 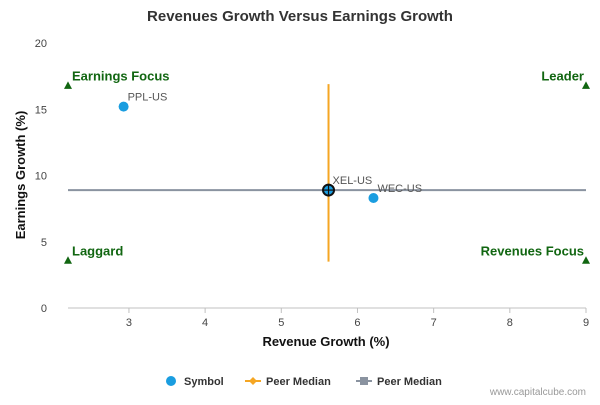 What do you see at coordinates (205, 323) in the screenshot?
I see `x-tick-label: 4` at bounding box center [205, 323].